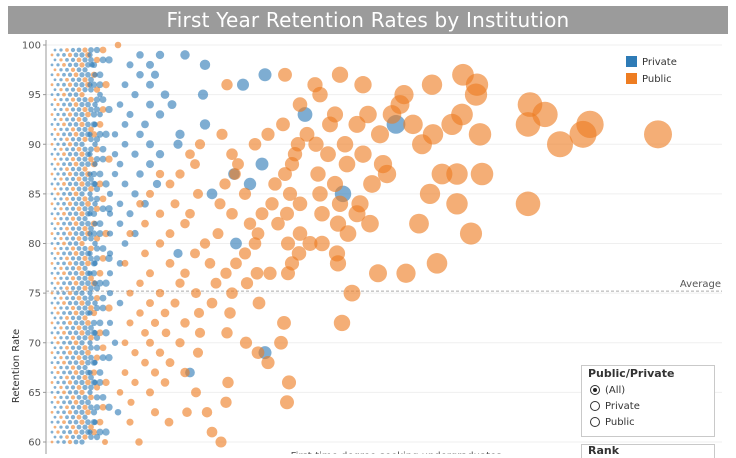  I want to click on filter-option-public: Public, so click(648, 422).